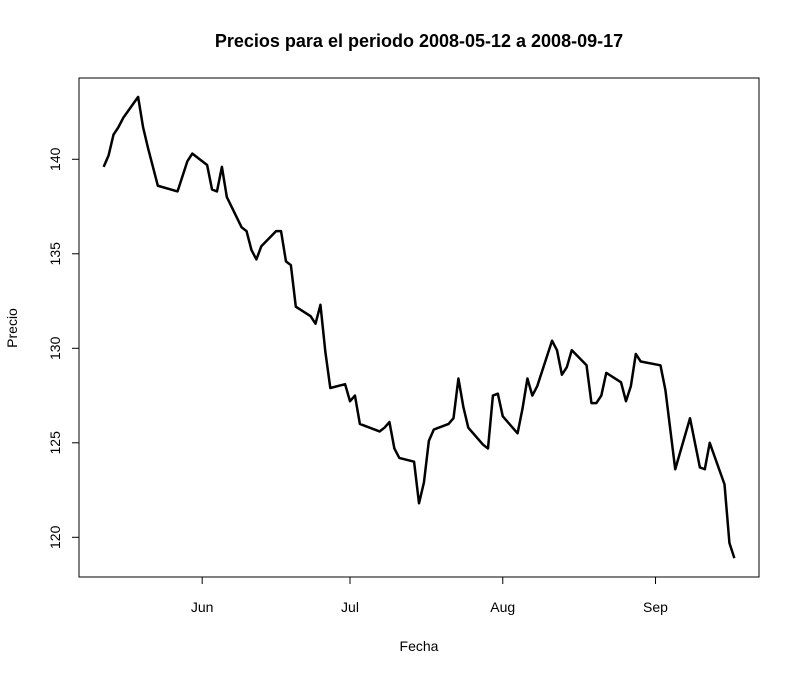 The image size is (800, 681). What do you see at coordinates (502, 607) in the screenshot?
I see `x-tick-label: Aug` at bounding box center [502, 607].